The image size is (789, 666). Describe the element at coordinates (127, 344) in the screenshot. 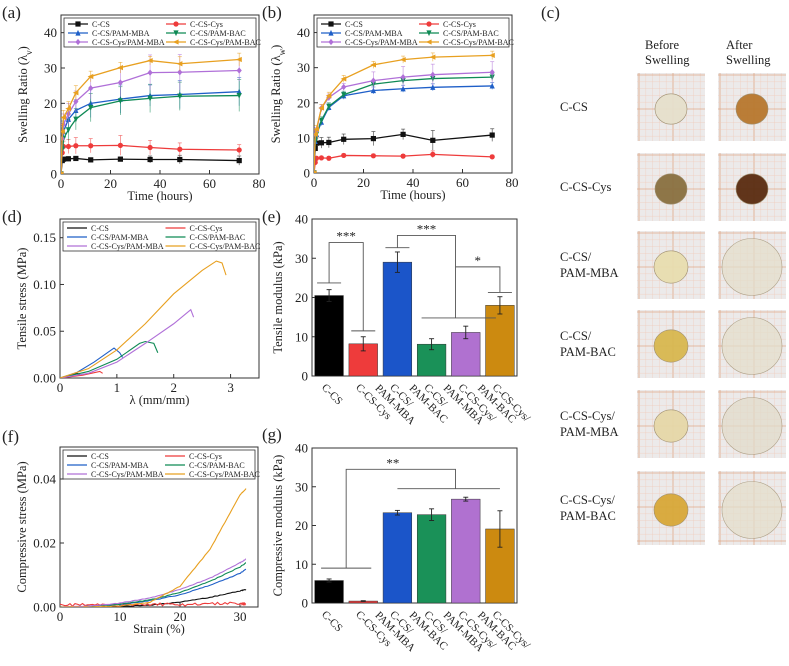

I see `series-line-C-CS-Cys/PAM-MBA` at that location.